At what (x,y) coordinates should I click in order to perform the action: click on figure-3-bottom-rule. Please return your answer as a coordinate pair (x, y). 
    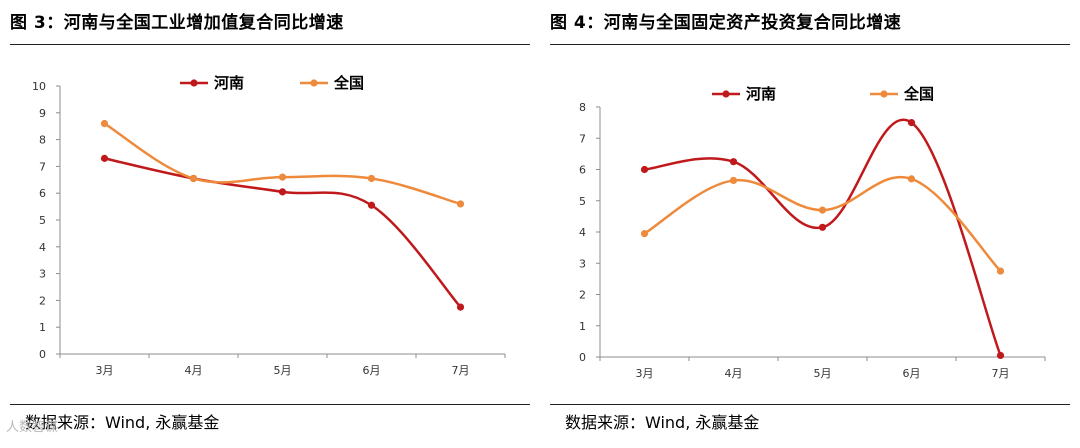
    Looking at the image, I should click on (270, 404).